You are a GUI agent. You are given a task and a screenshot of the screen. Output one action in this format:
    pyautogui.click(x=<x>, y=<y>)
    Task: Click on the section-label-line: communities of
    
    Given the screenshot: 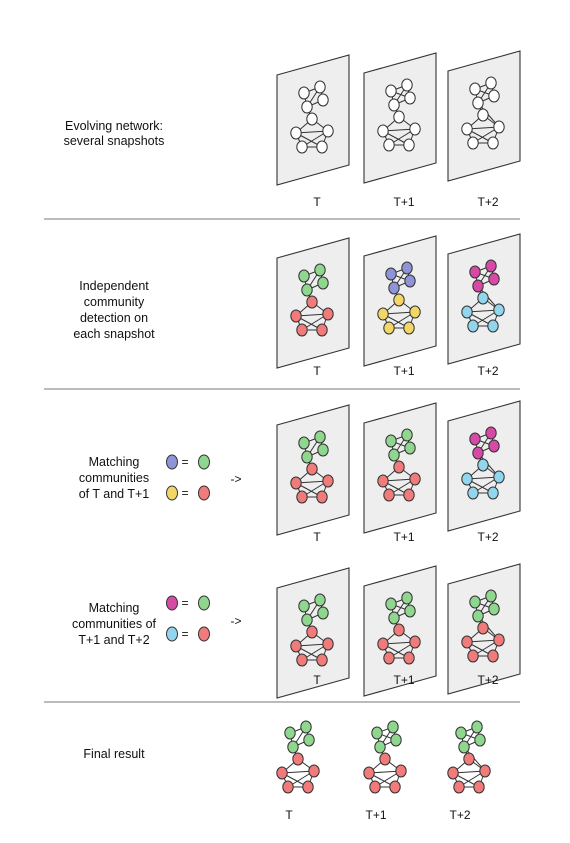 What is the action you would take?
    pyautogui.click(x=114, y=624)
    